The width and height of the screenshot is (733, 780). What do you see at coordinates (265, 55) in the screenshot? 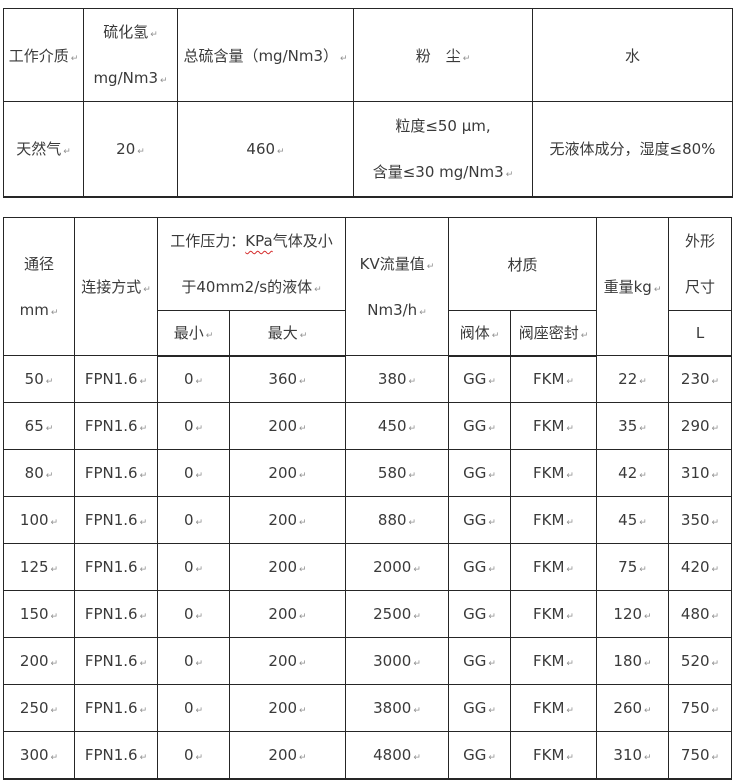
I see `header-cell-total-sulfur: 总硫含量（mg/Nm3） ↵` at bounding box center [265, 55].